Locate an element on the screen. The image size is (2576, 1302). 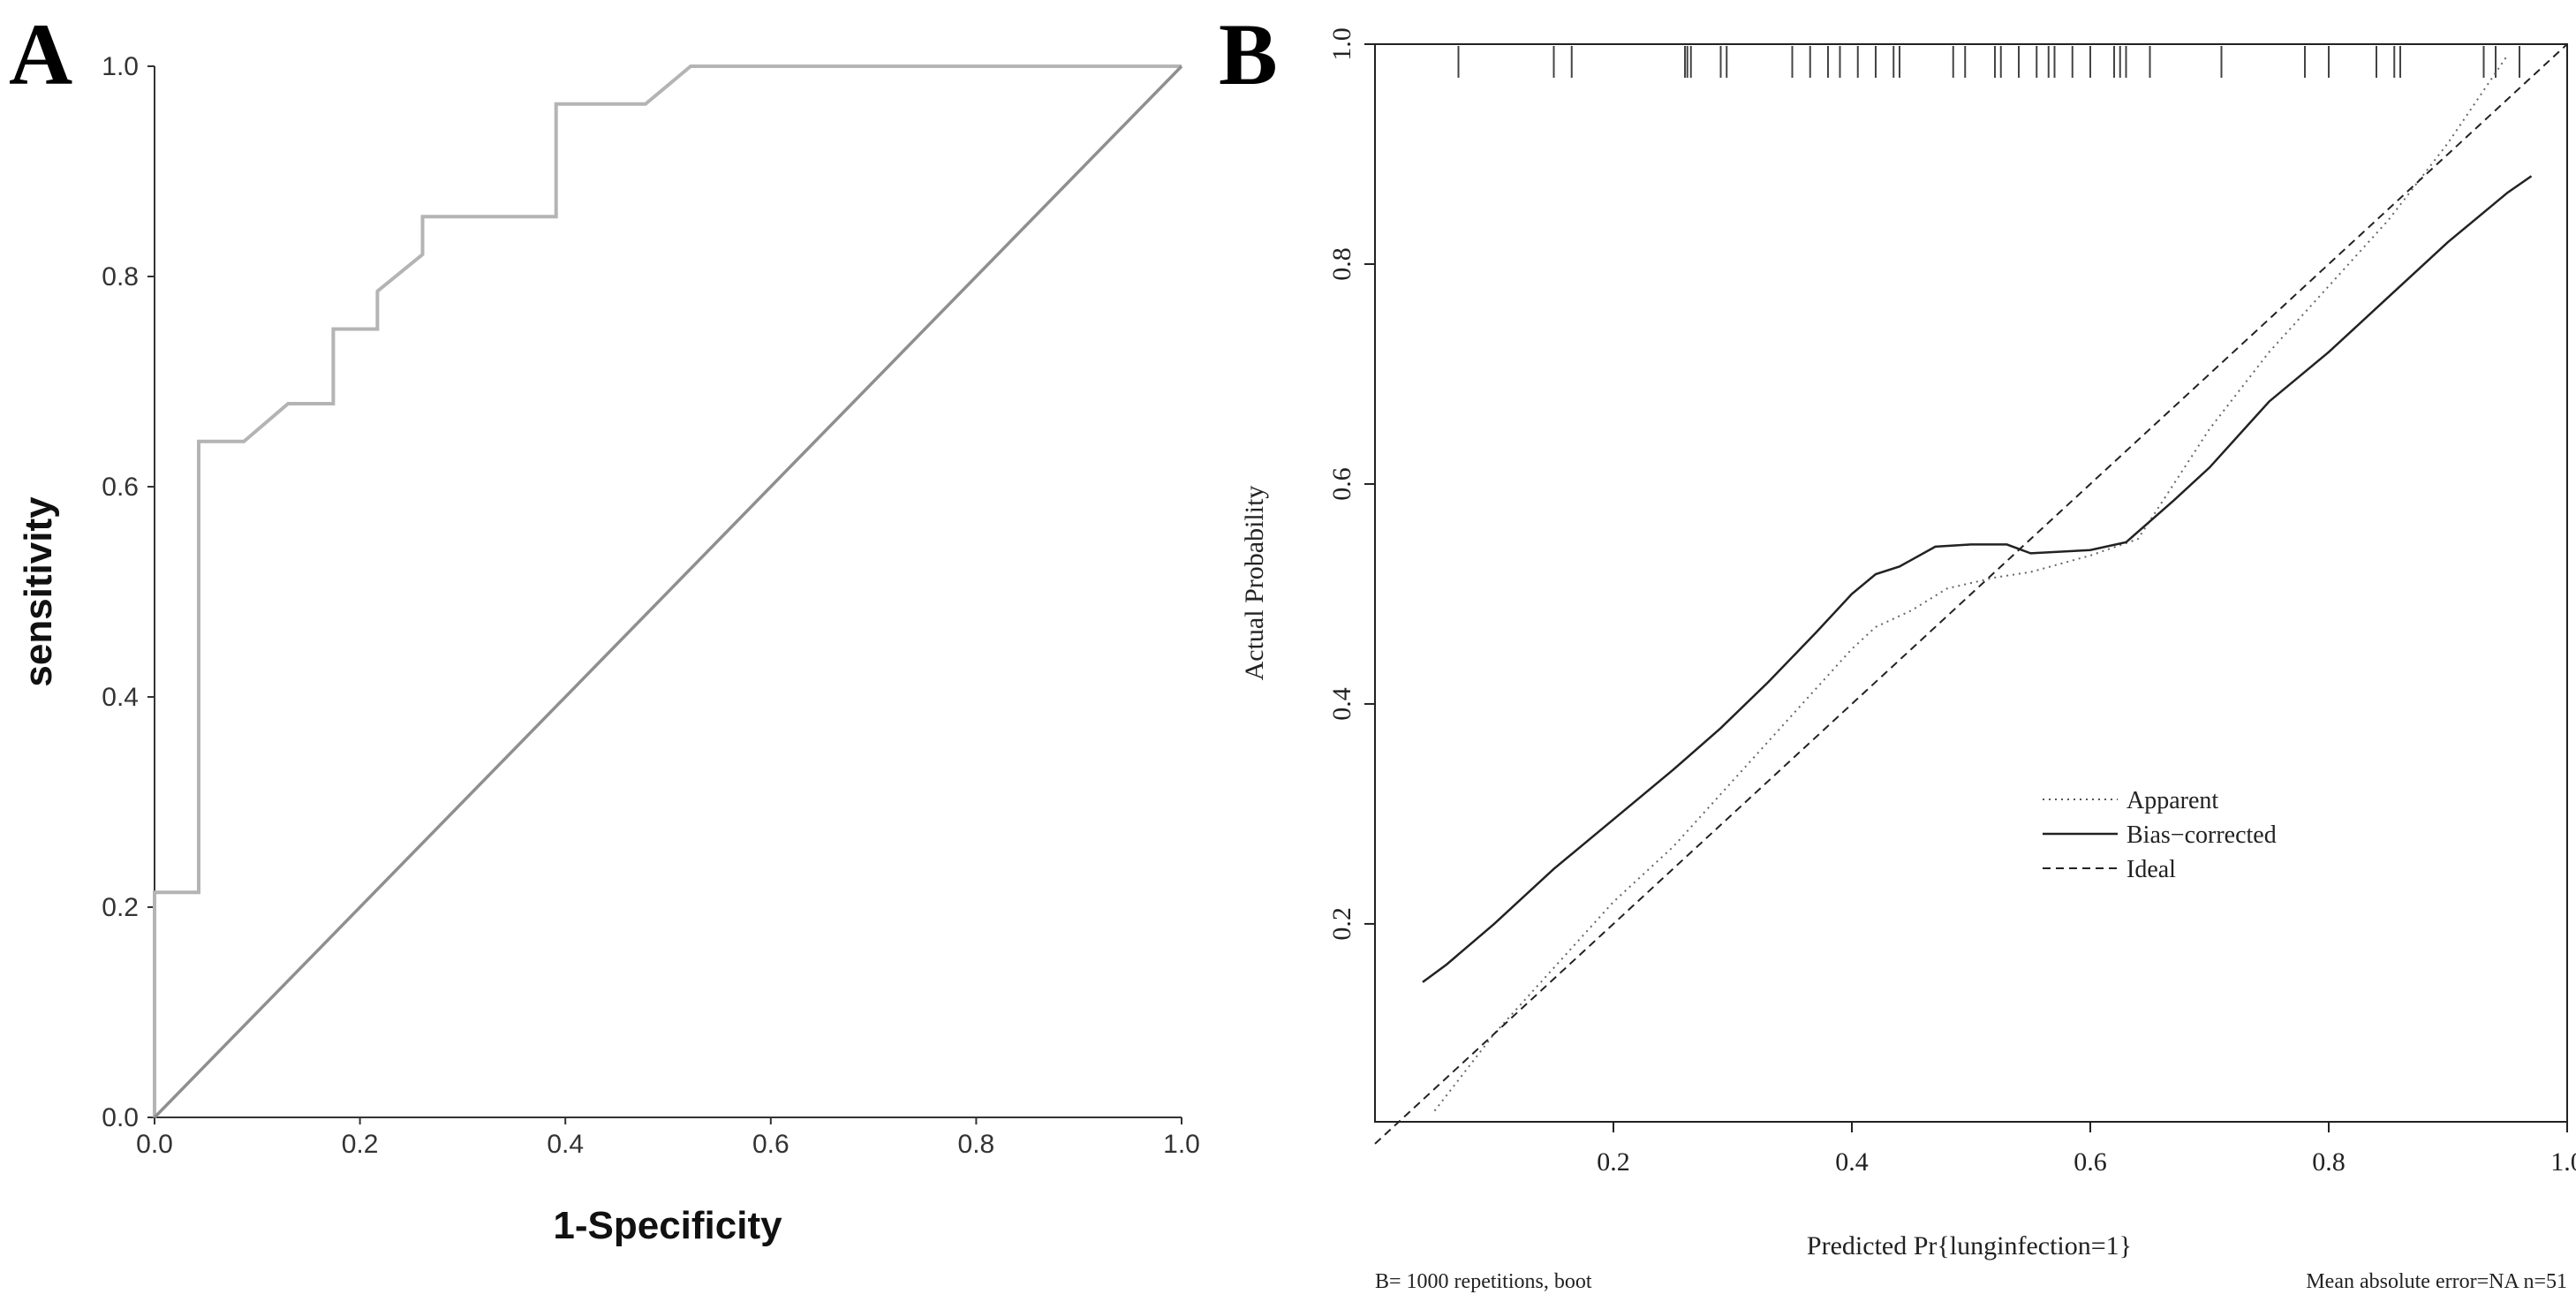
panel-a-x-tick-label: 1.0 is located at coordinates (1181, 1144).